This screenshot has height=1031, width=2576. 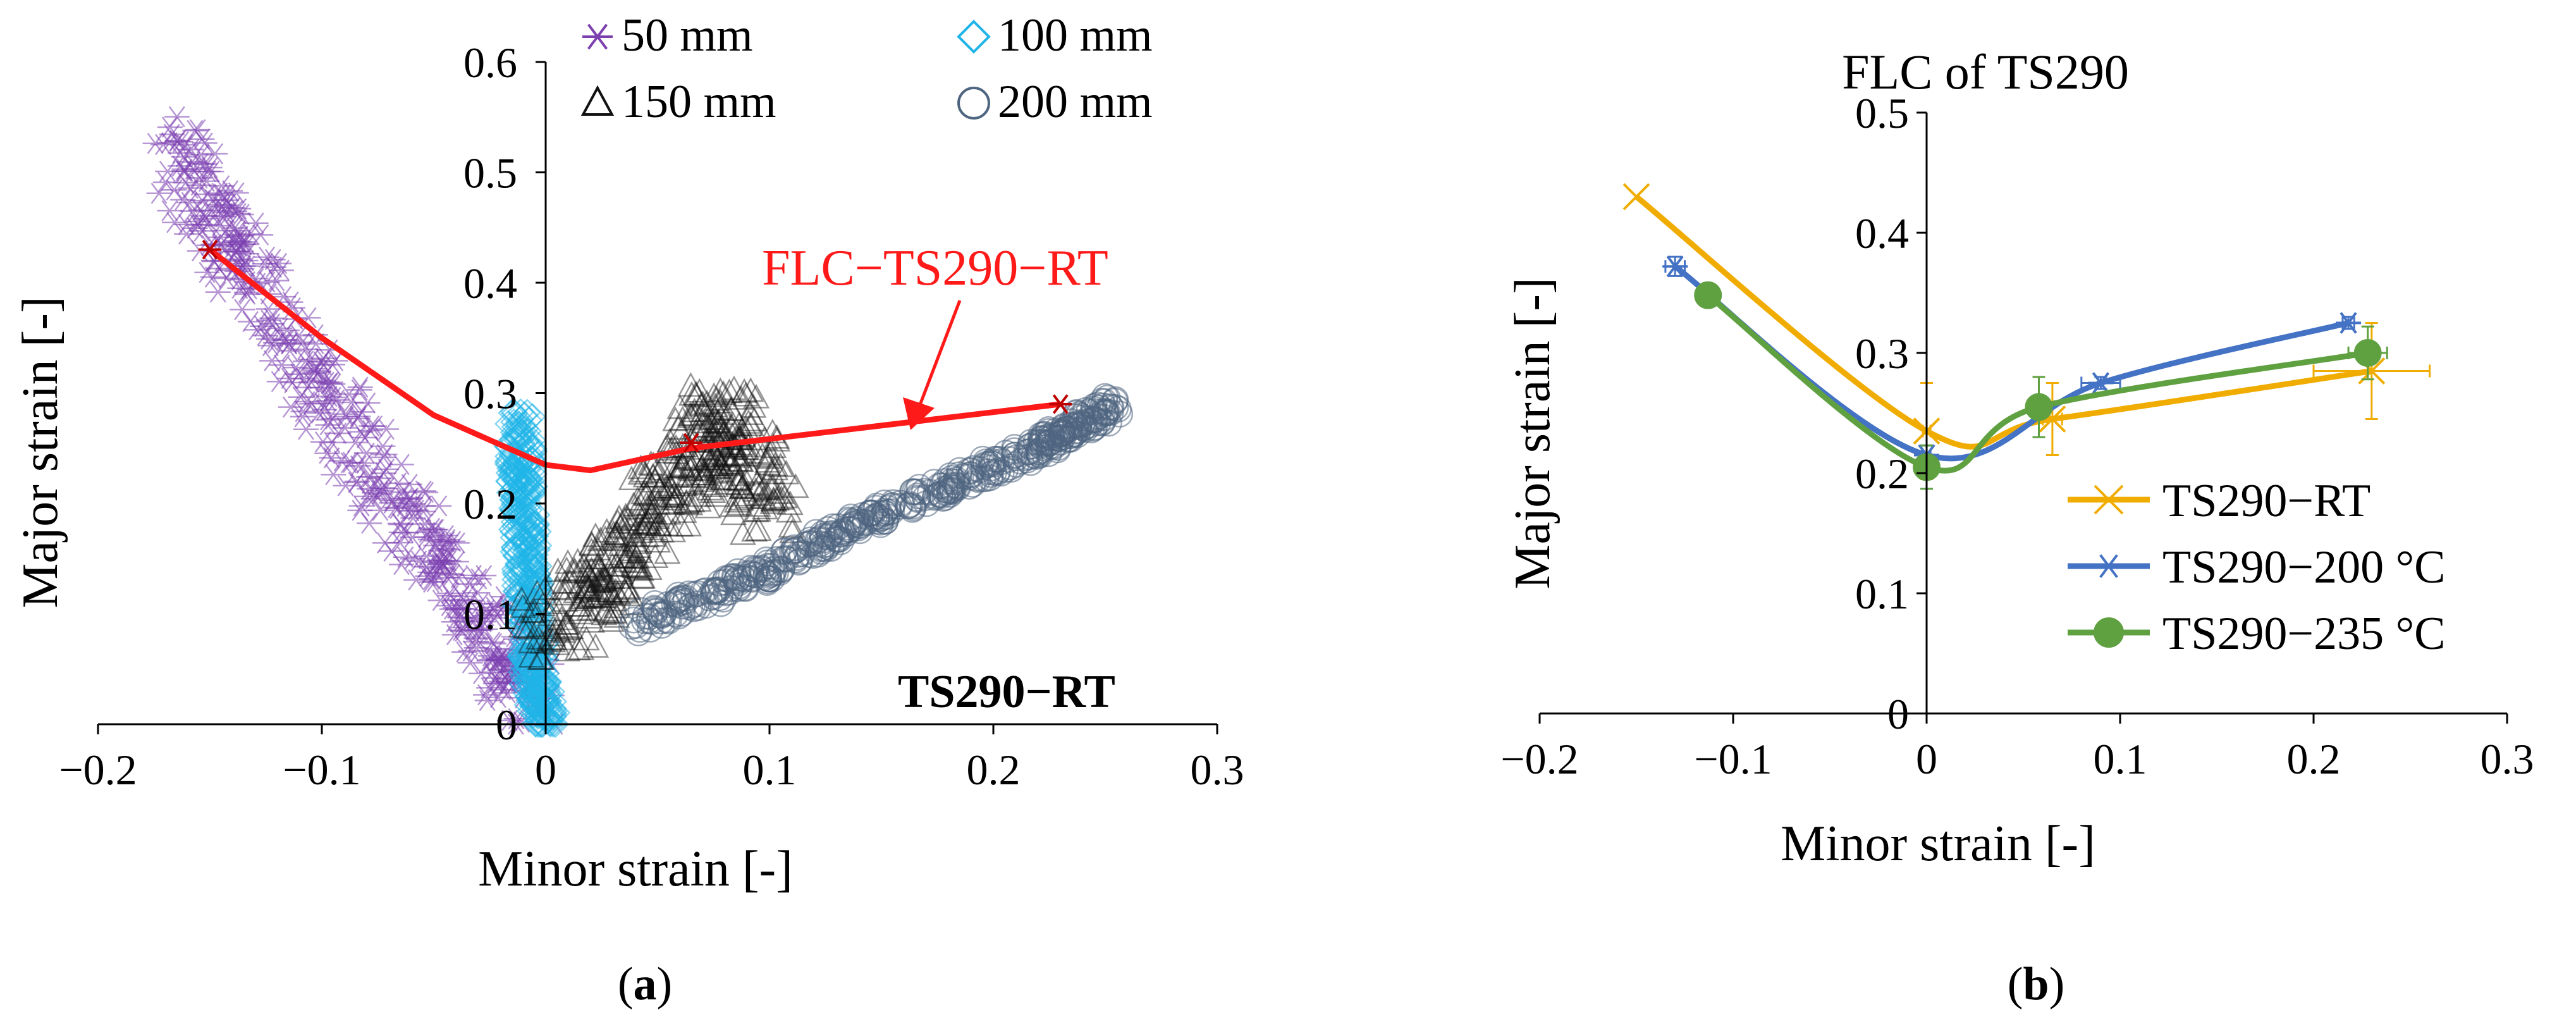 What do you see at coordinates (2037, 383) in the screenshot?
I see `series-line` at bounding box center [2037, 383].